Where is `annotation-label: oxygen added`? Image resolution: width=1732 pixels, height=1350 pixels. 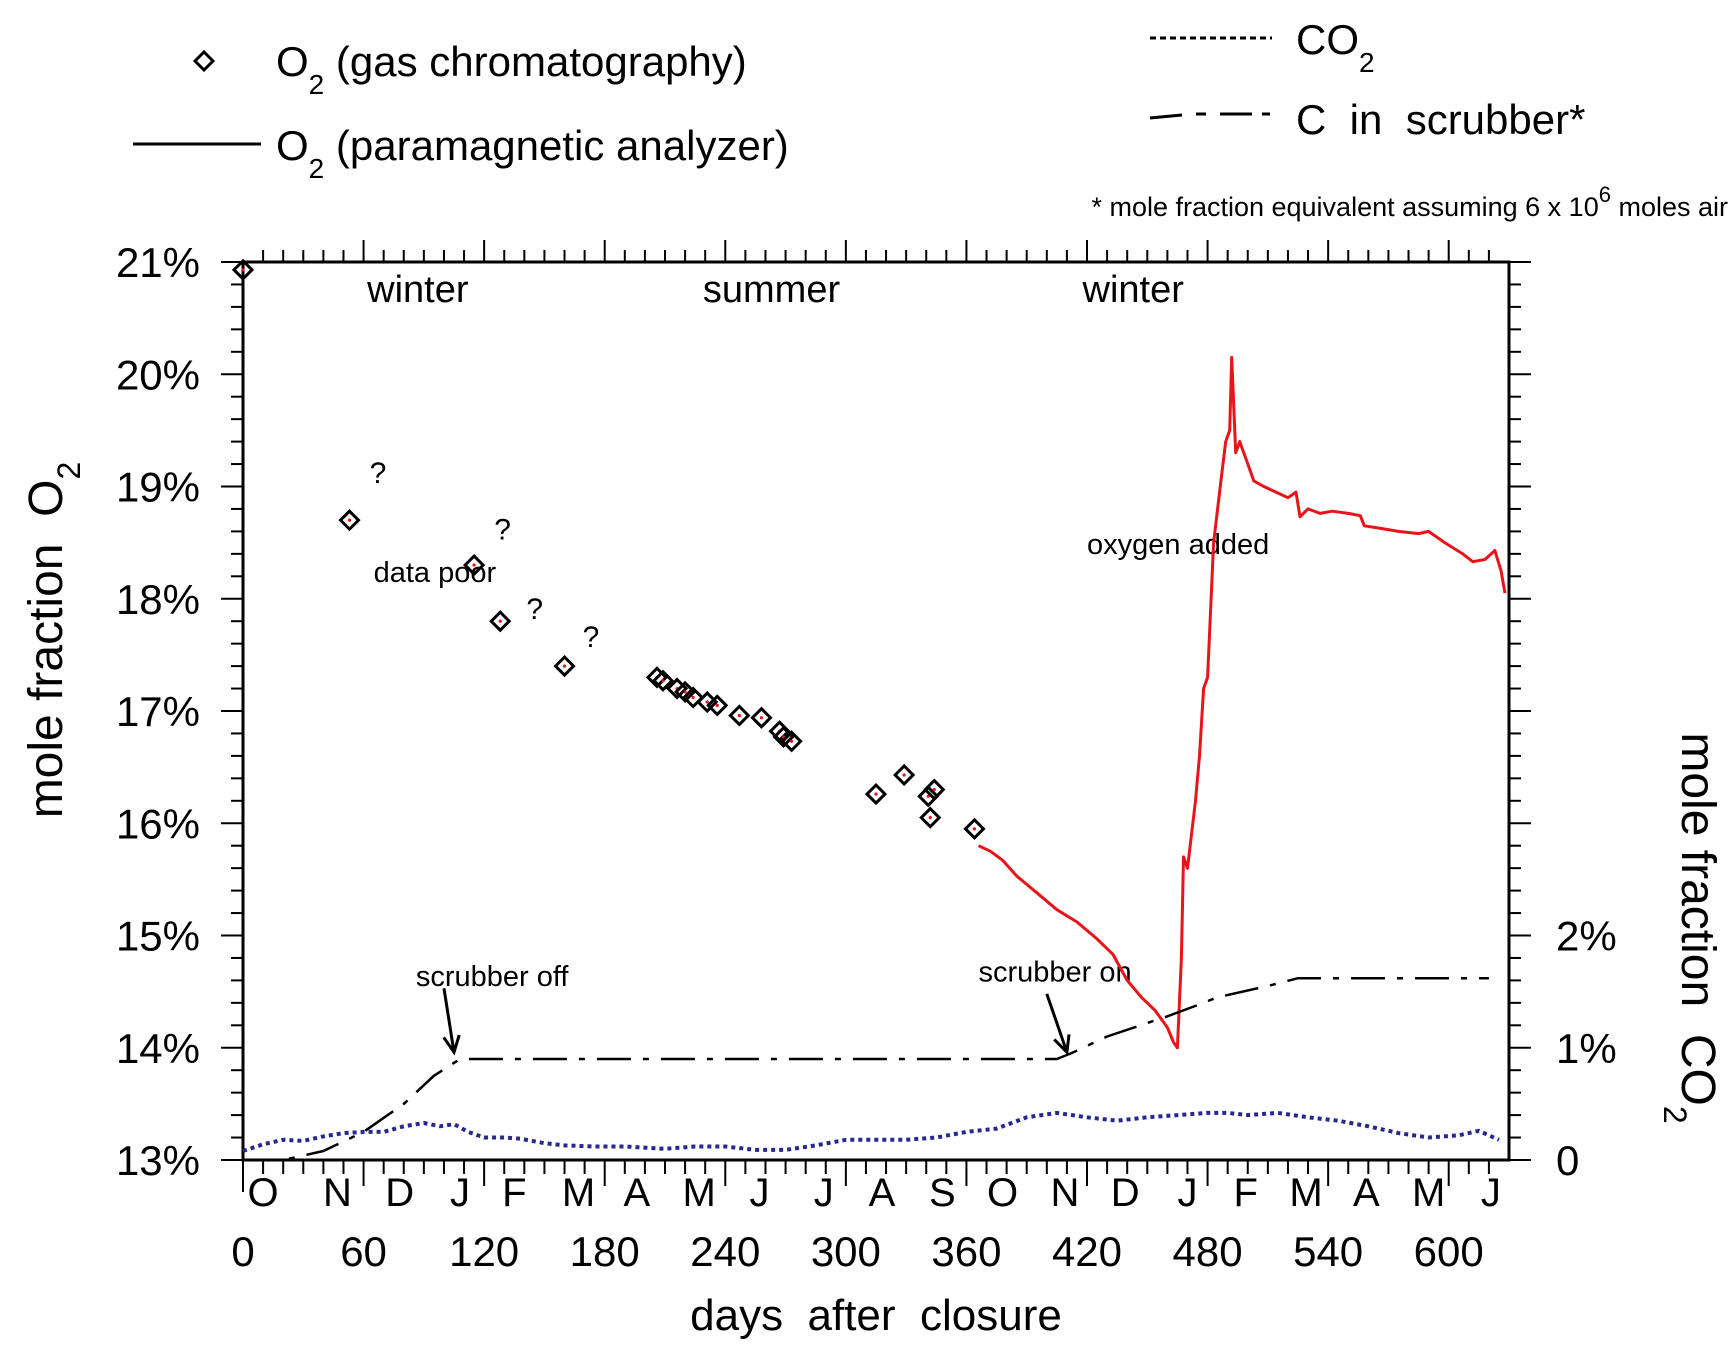 annotation-label: oxygen added is located at coordinates (1178, 545).